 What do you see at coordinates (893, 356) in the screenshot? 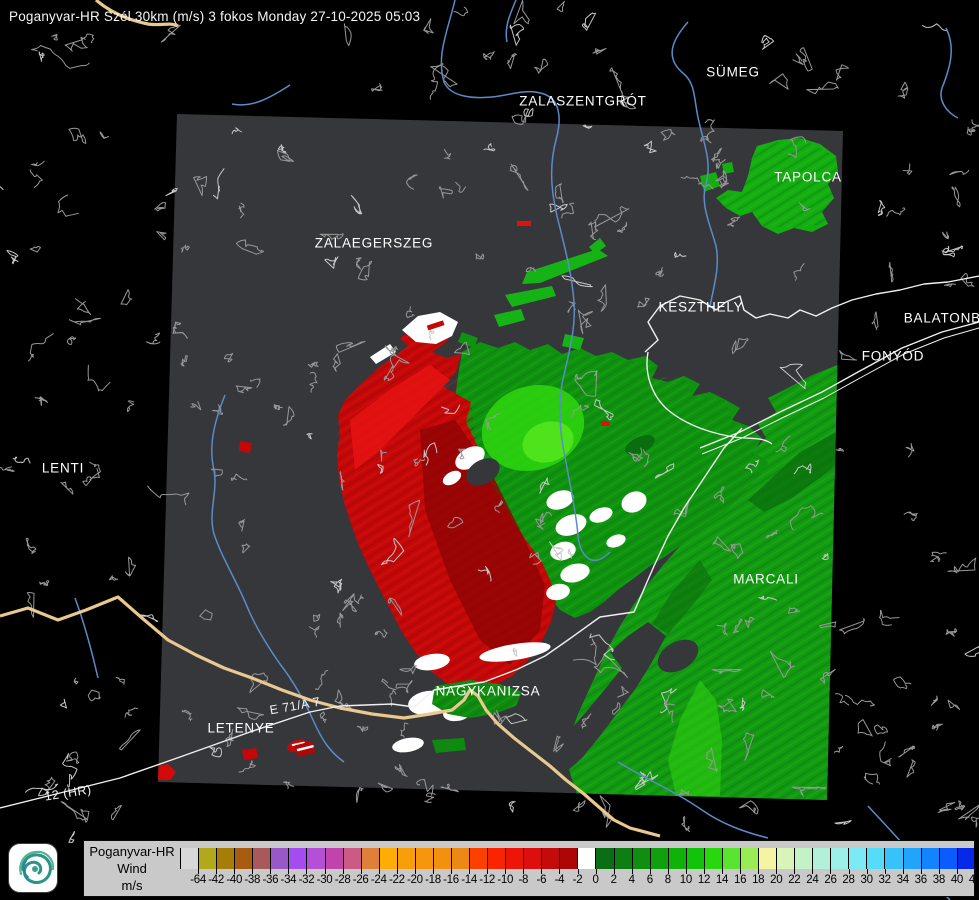
I see `city-label-fony-d: FONYÓD` at bounding box center [893, 356].